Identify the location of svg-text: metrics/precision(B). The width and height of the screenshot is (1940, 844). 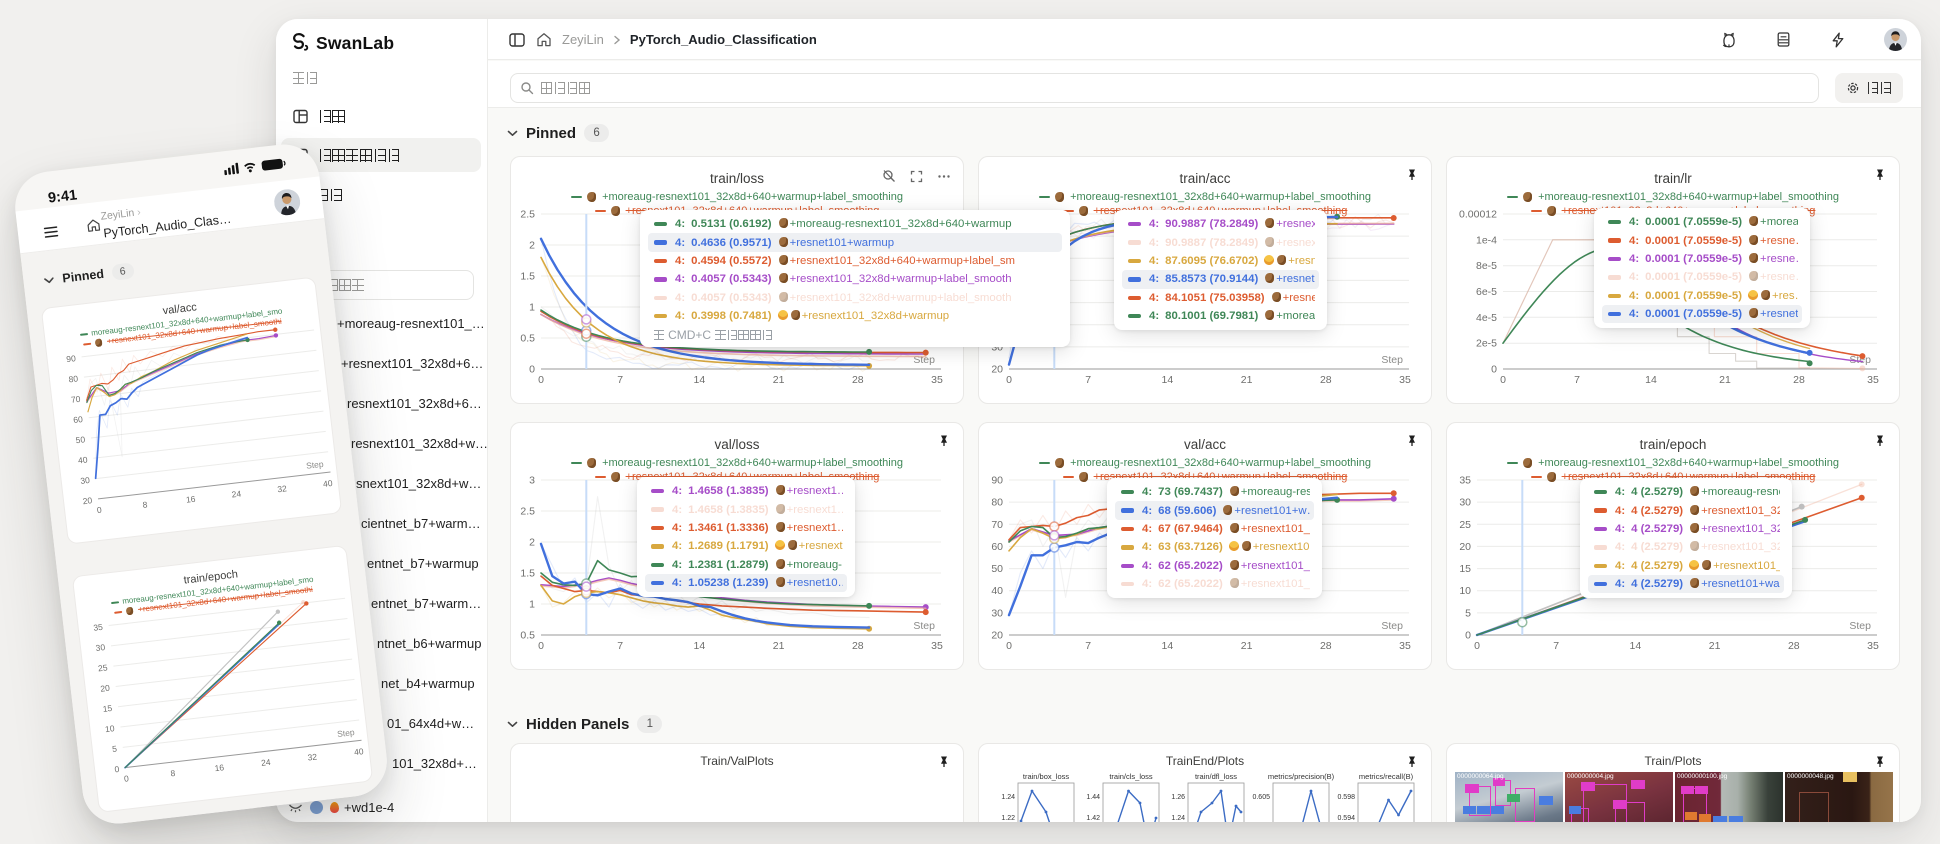
(1301, 776).